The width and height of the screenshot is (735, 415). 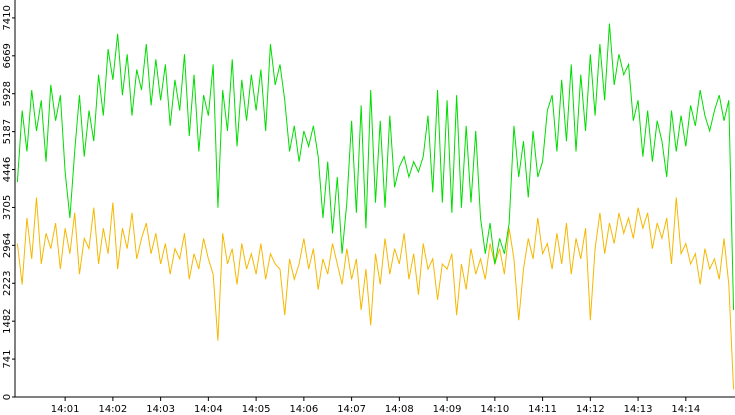 What do you see at coordinates (7, 55) in the screenshot?
I see `y-tick-label: 6669` at bounding box center [7, 55].